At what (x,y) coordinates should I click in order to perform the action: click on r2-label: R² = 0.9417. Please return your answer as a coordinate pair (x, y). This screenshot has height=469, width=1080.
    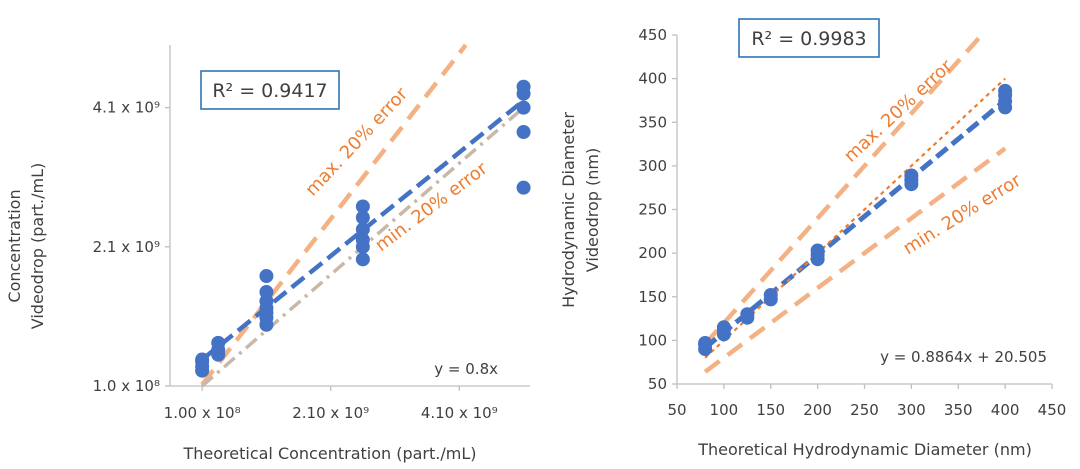
    Looking at the image, I should click on (269, 91).